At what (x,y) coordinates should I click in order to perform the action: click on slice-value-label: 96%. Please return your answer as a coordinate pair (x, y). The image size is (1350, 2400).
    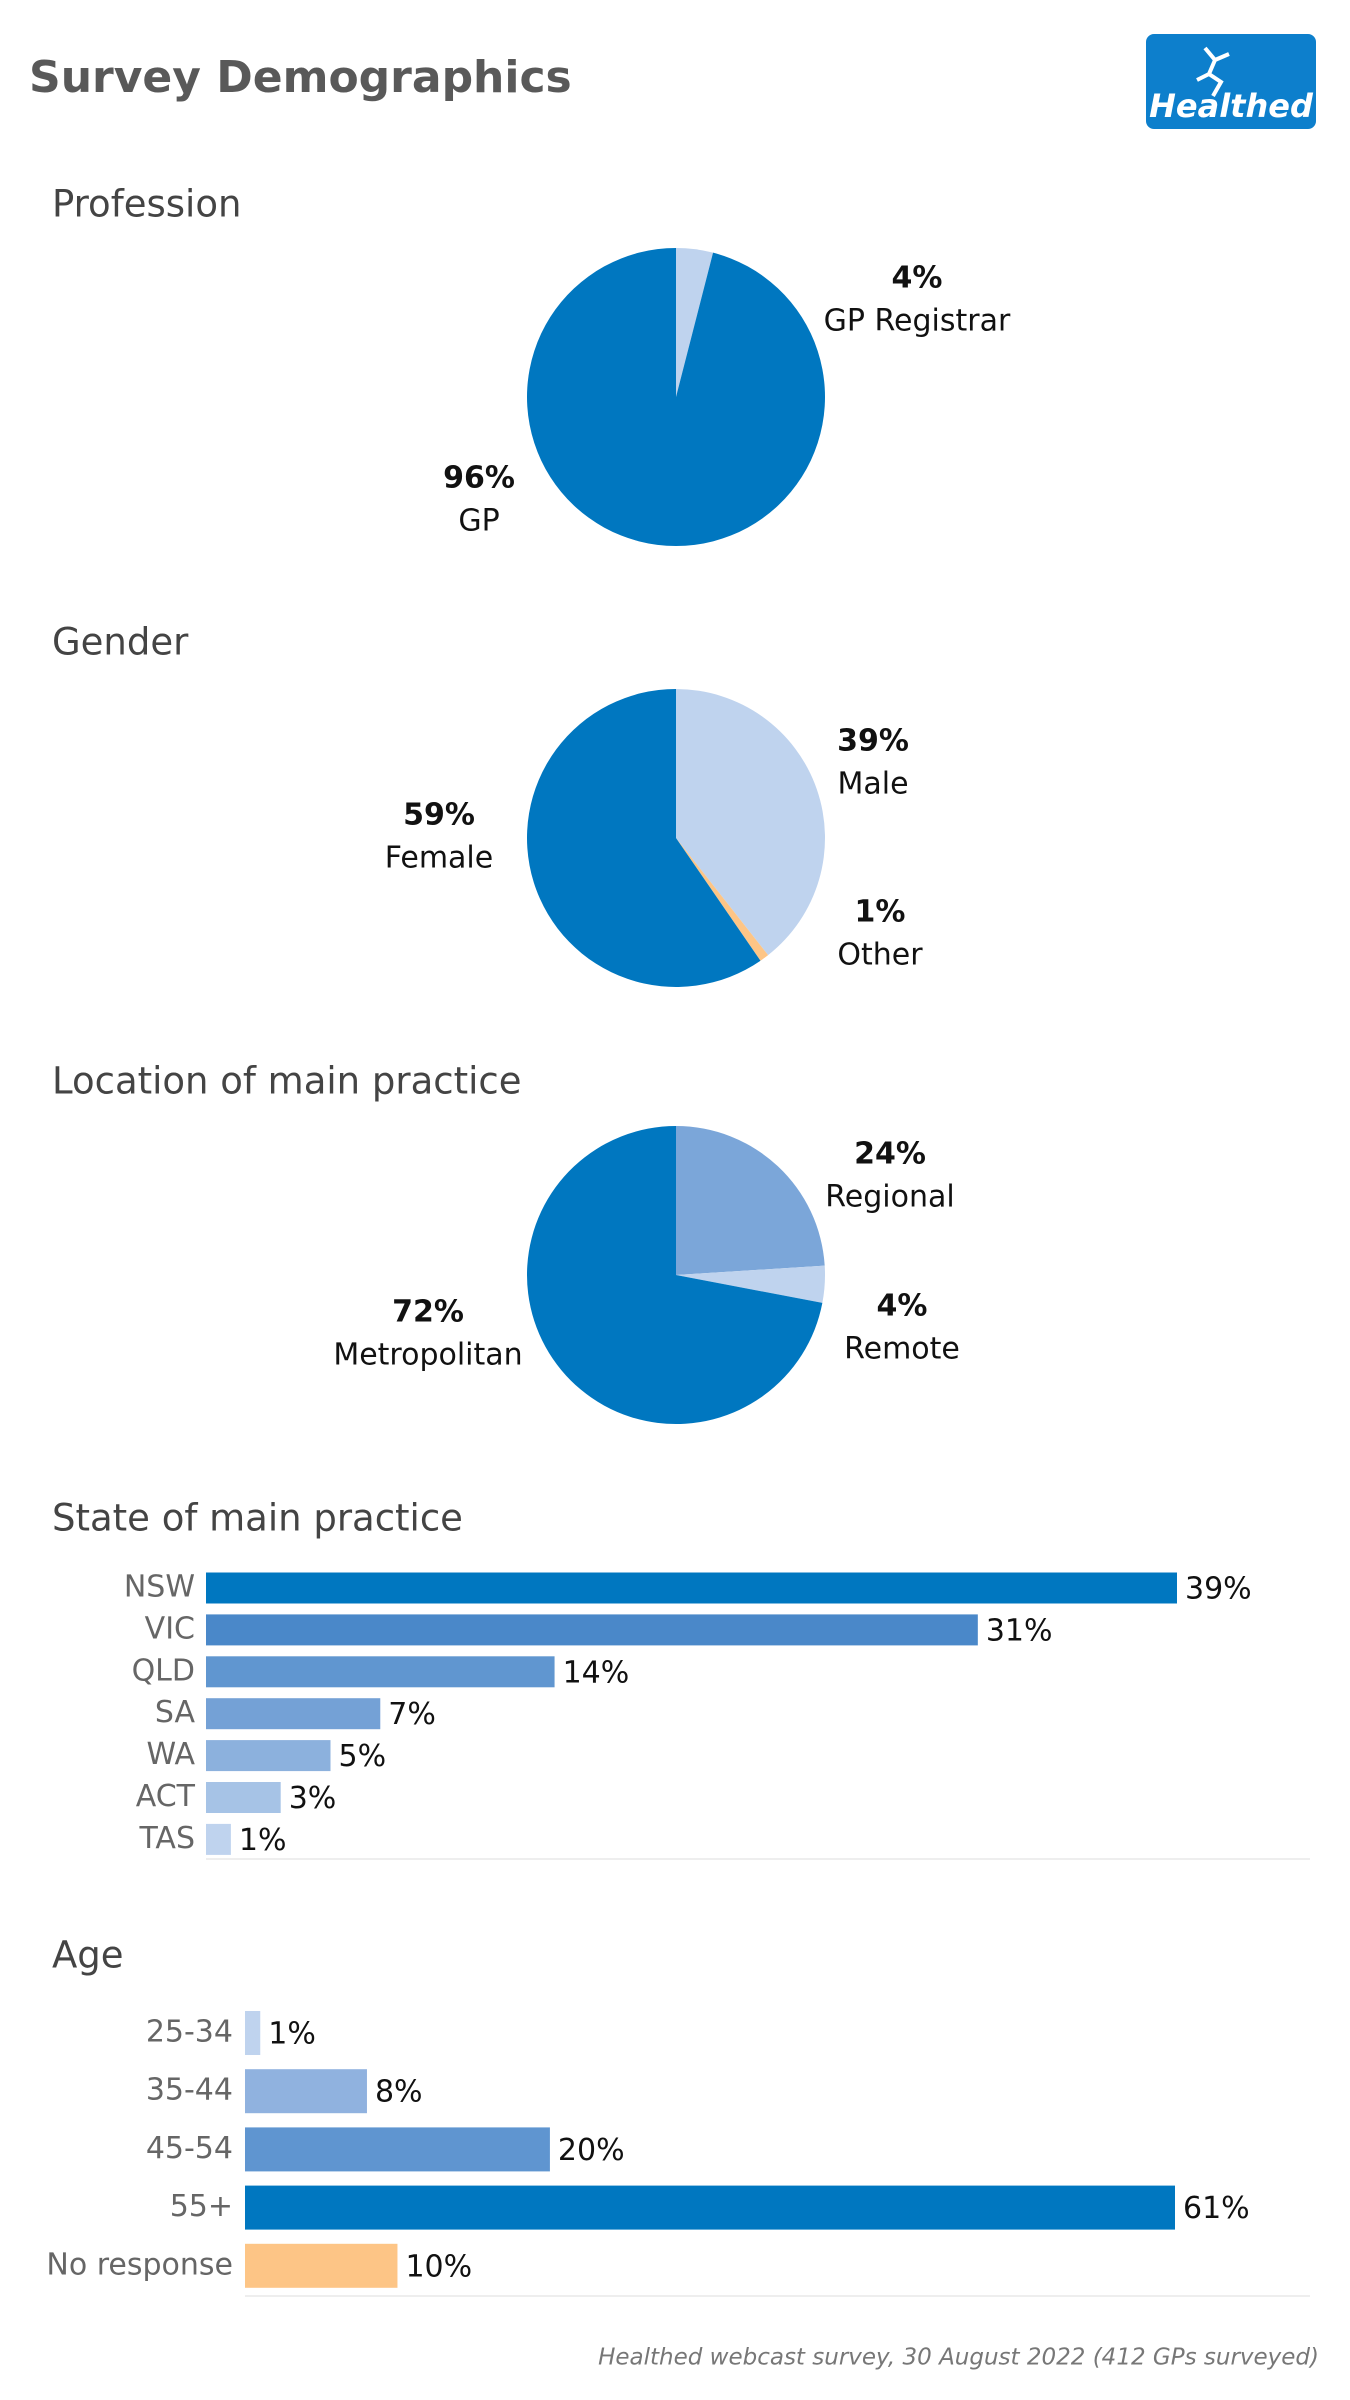
    Looking at the image, I should click on (479, 478).